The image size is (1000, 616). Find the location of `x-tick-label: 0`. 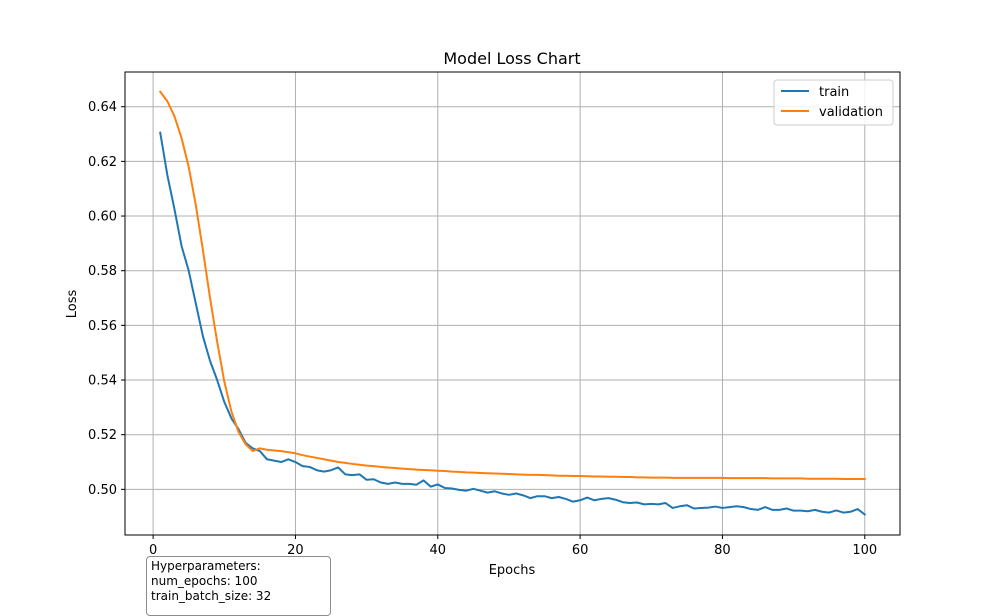

x-tick-label: 0 is located at coordinates (153, 550).